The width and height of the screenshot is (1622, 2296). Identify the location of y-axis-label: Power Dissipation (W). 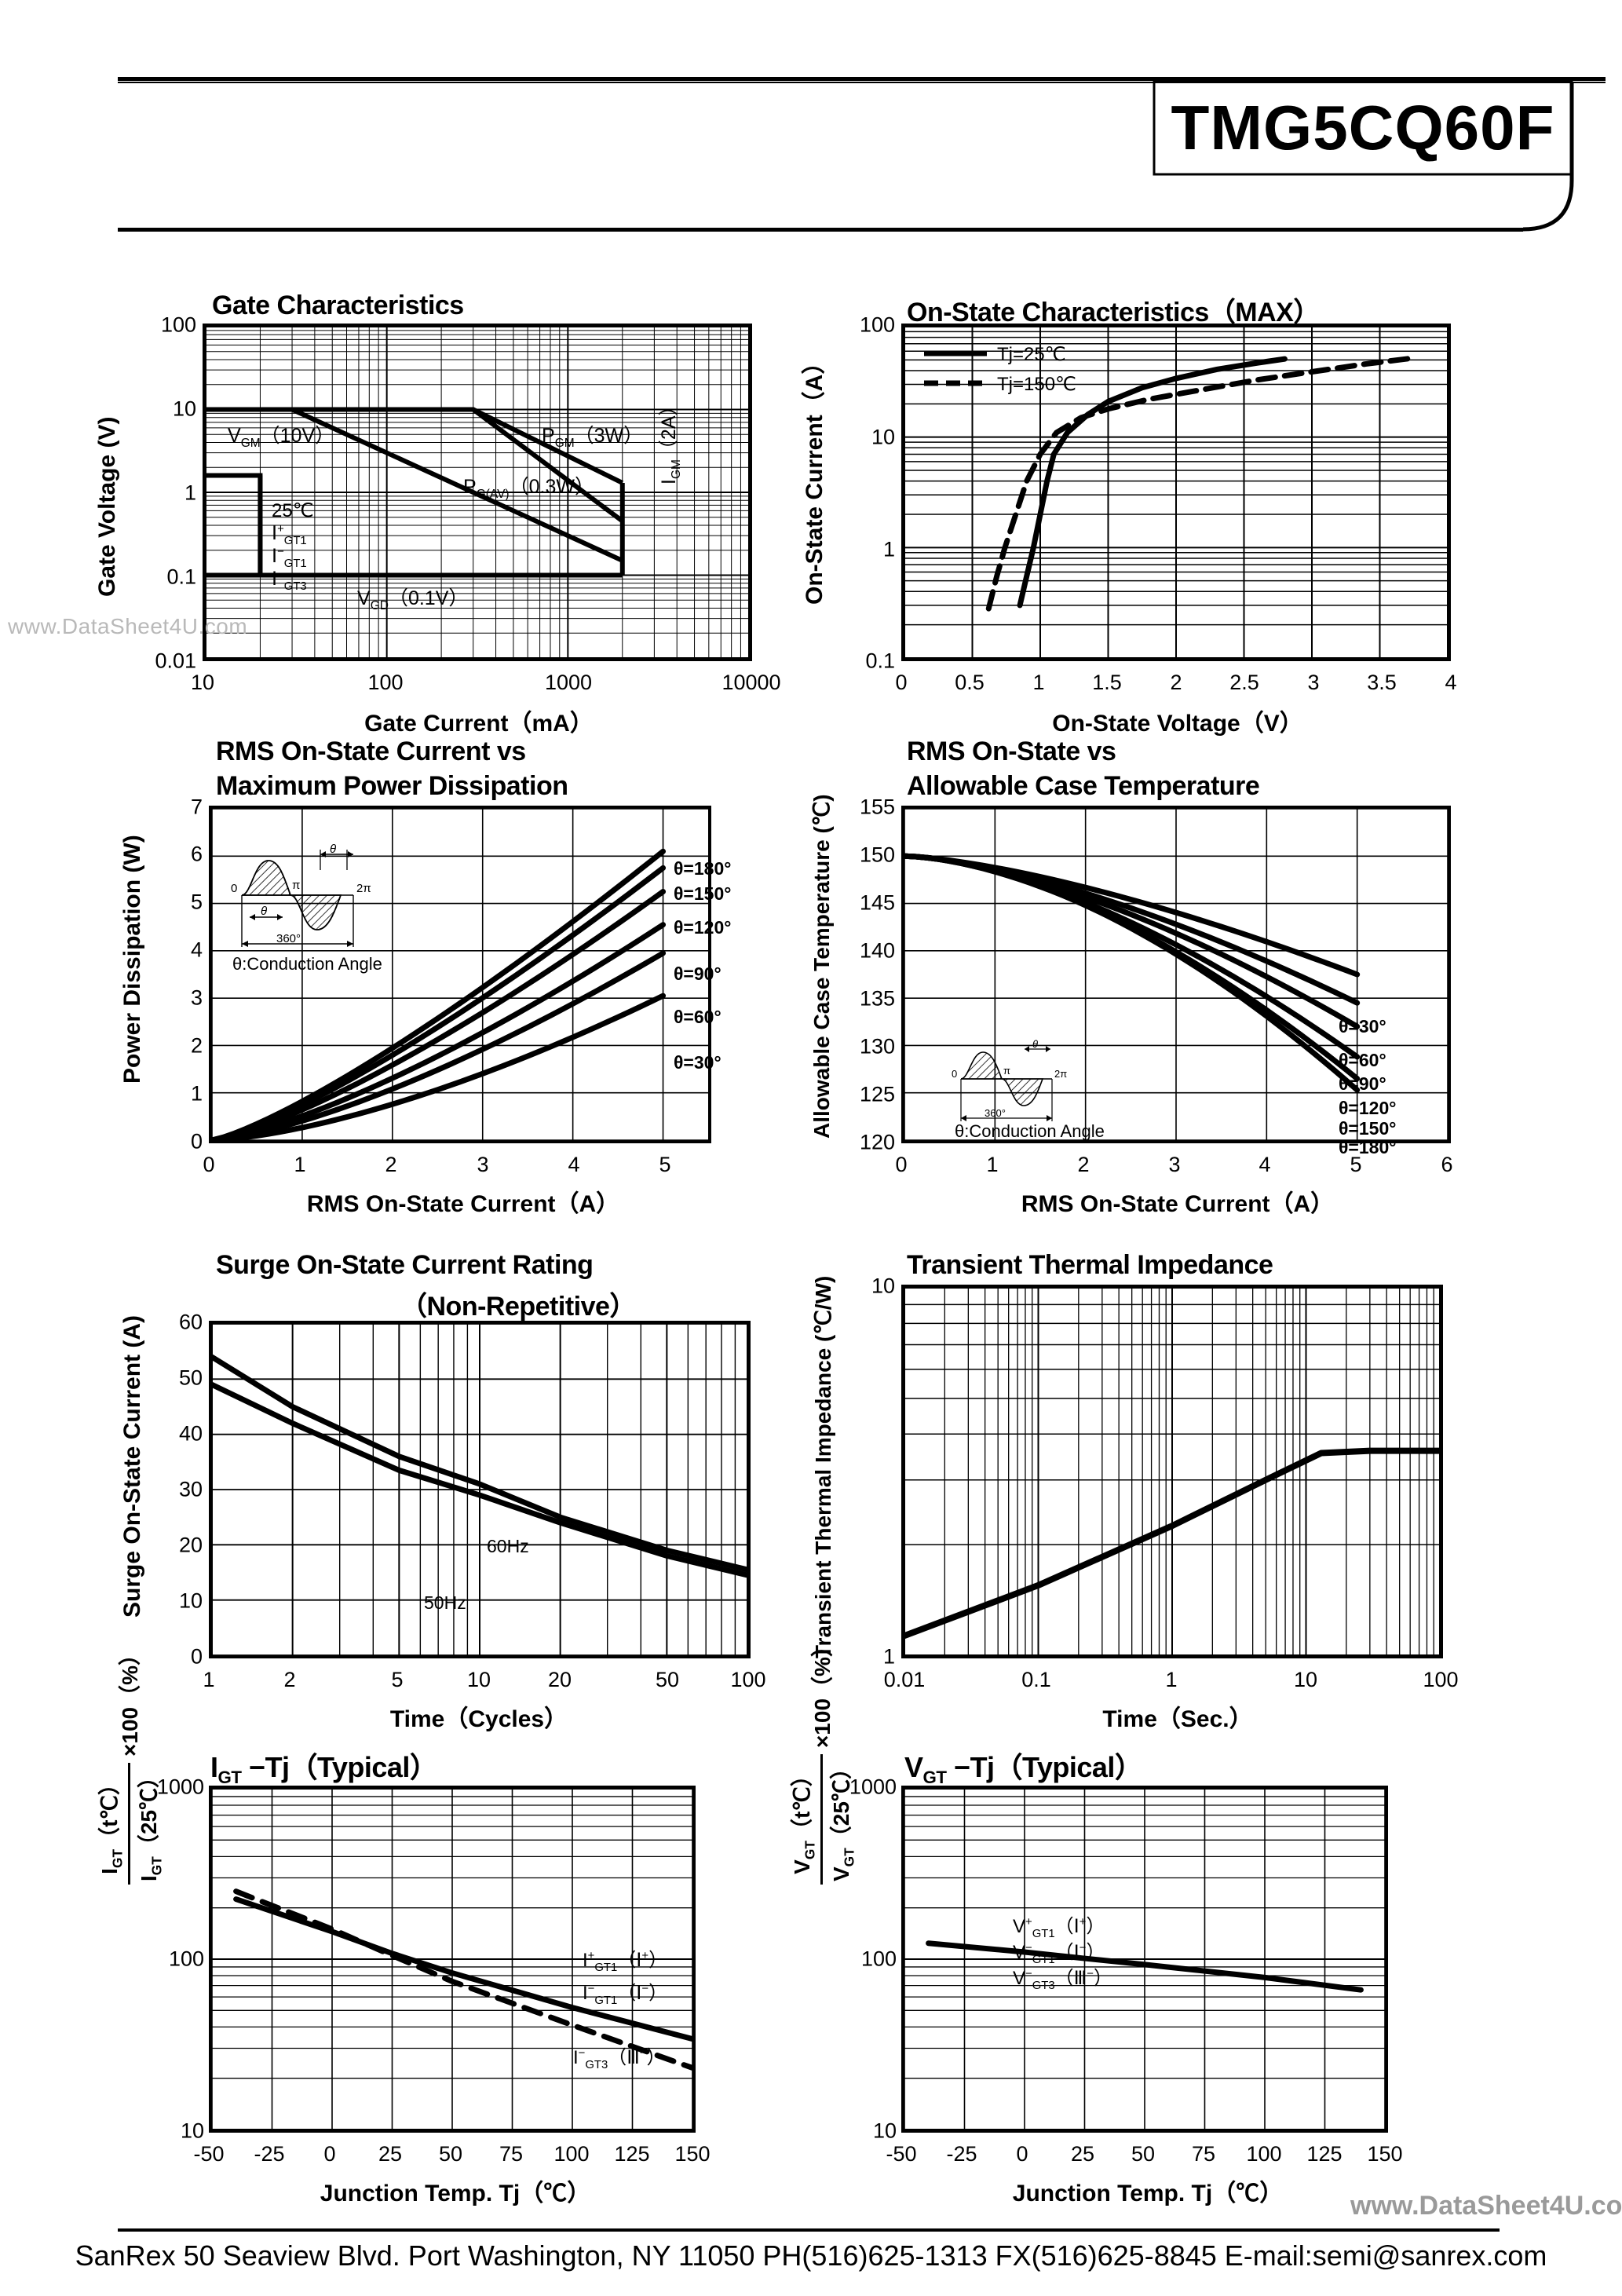
(132, 960).